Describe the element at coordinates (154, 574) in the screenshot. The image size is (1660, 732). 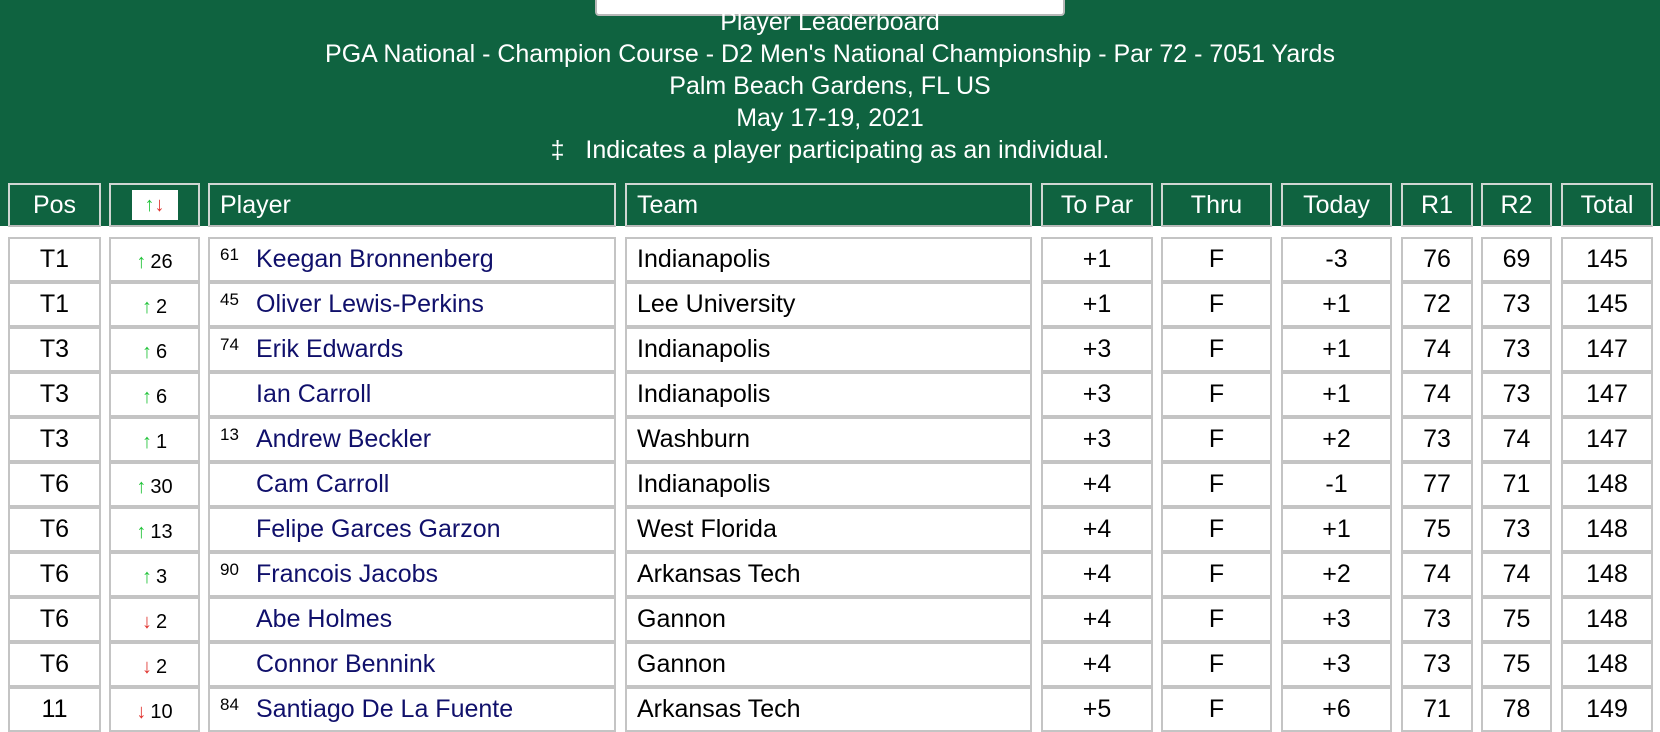
I see `cell-move: ↑ 3` at that location.